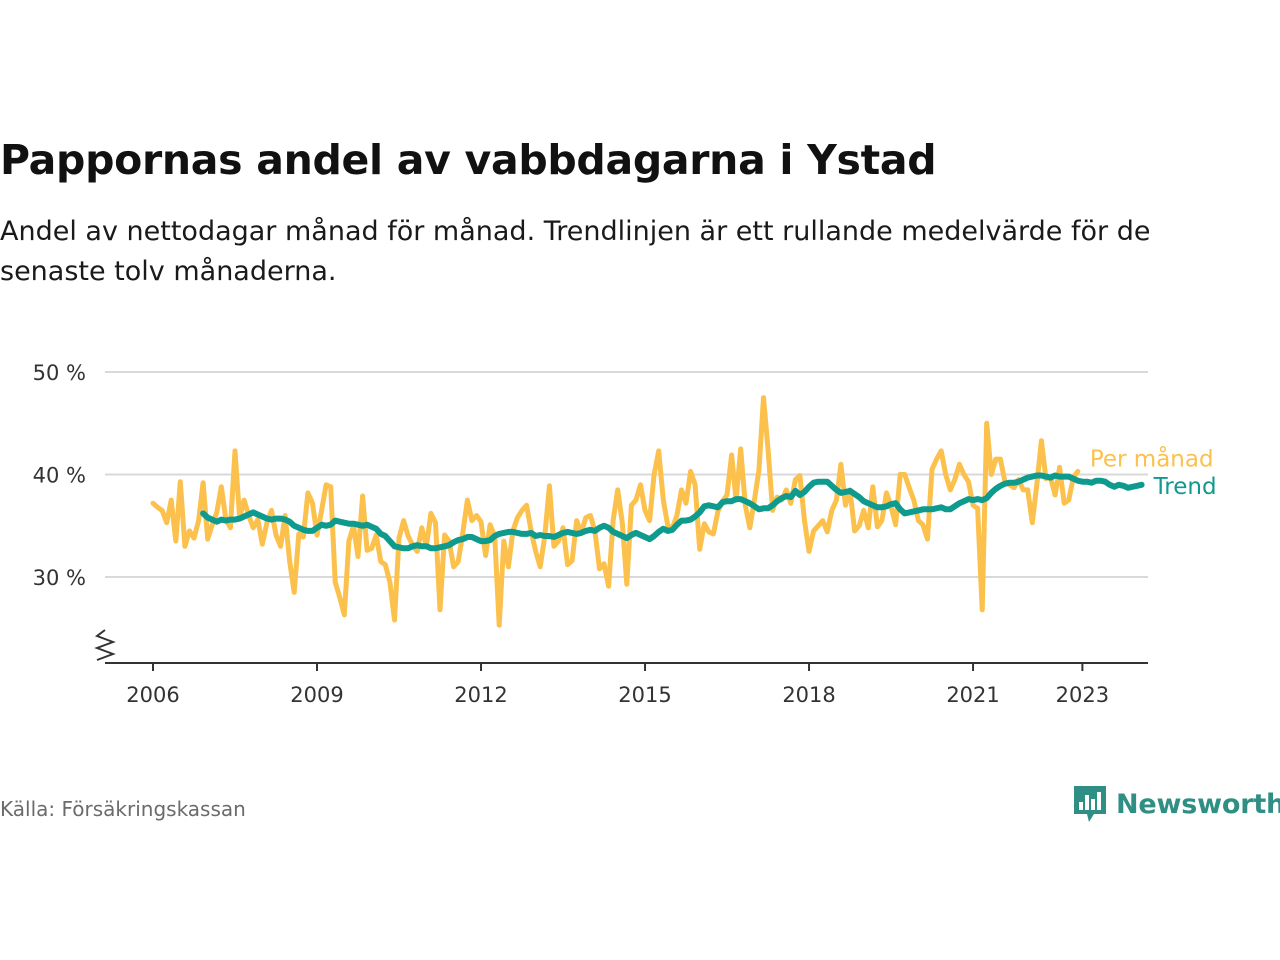 This screenshot has height=960, width=1280. What do you see at coordinates (59, 373) in the screenshot?
I see `y-tick-label: 50 %` at bounding box center [59, 373].